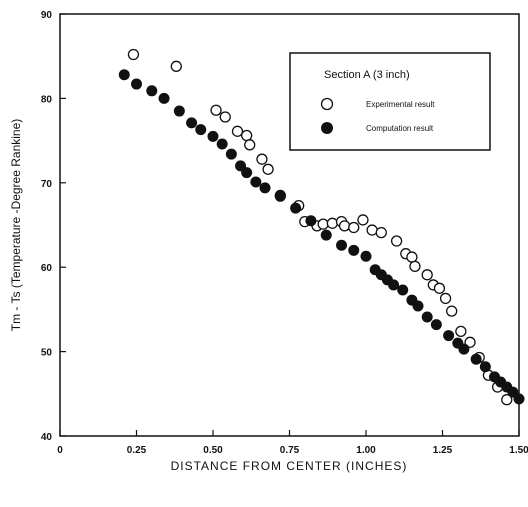  What do you see at coordinates (518, 450) in the screenshot?
I see `x-tick-label: 1.50` at bounding box center [518, 450].